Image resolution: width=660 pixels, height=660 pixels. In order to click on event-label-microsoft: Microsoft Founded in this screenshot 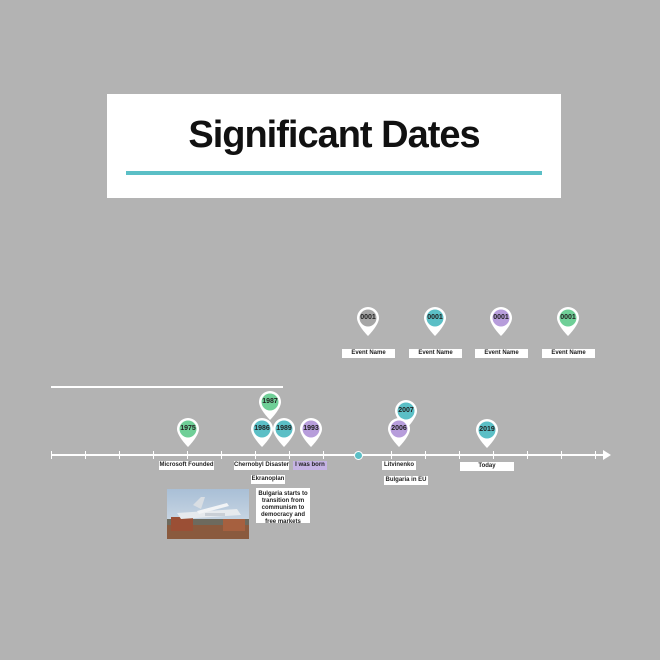, I will do `click(186, 465)`.